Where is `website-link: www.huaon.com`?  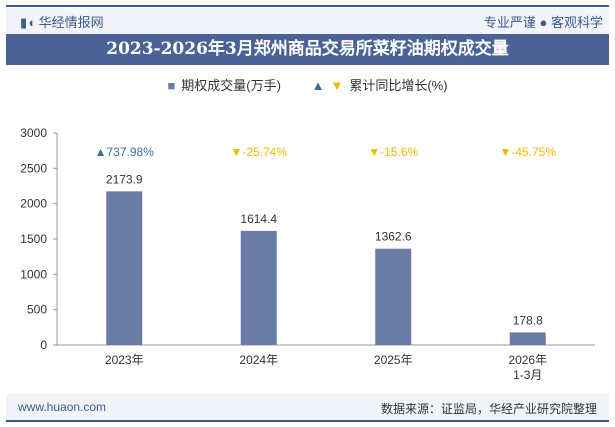
website-link: www.huaon.com is located at coordinates (62, 407).